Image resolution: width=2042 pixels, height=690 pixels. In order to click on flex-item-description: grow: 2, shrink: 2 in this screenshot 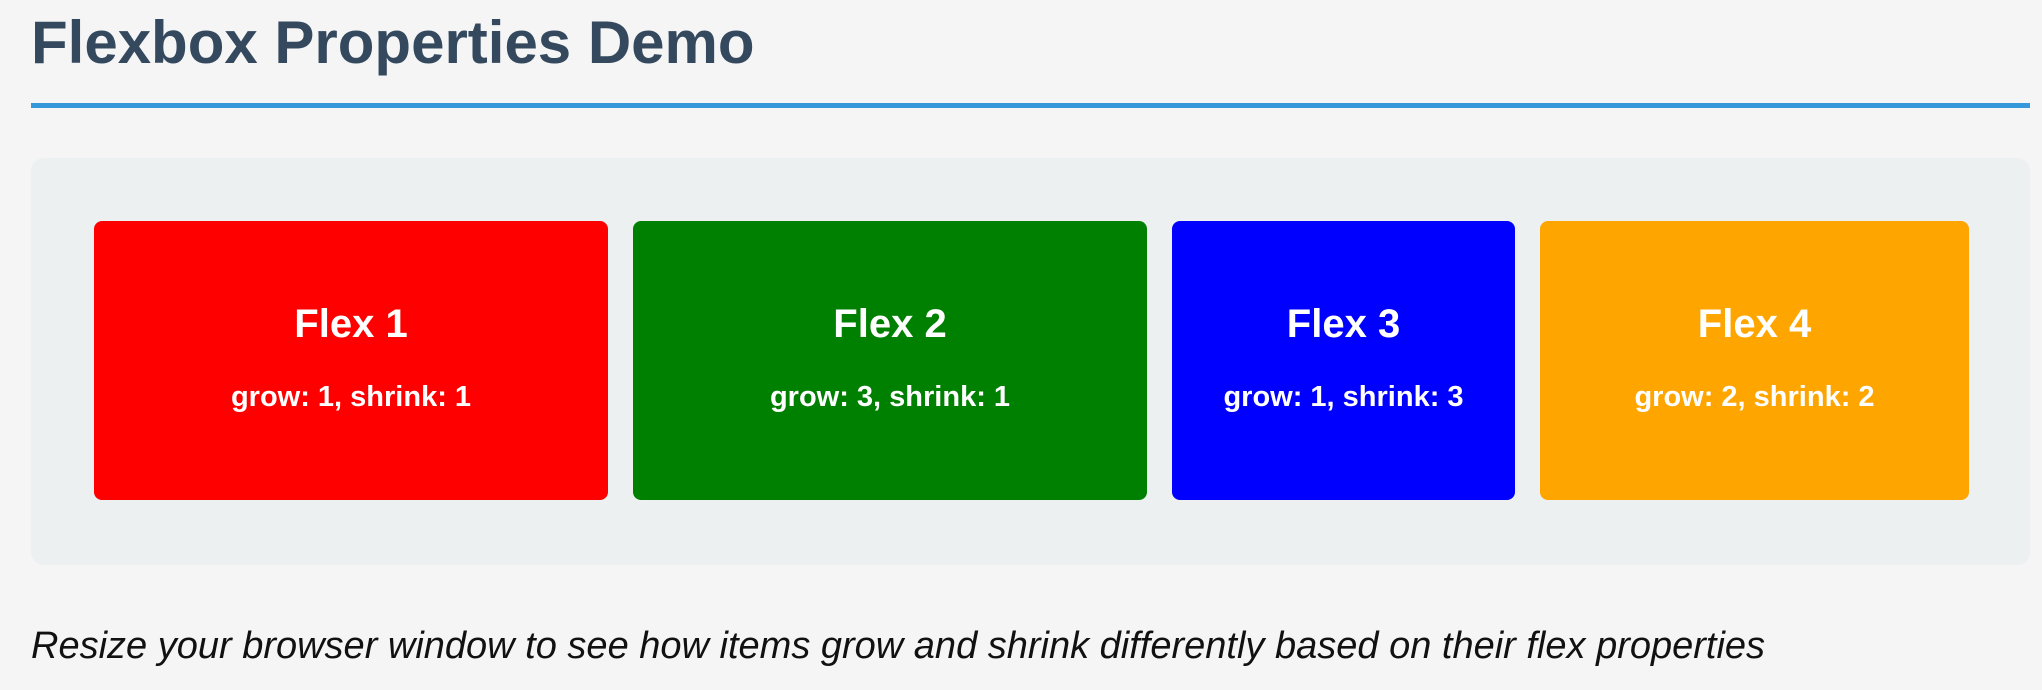, I will do `click(1754, 396)`.